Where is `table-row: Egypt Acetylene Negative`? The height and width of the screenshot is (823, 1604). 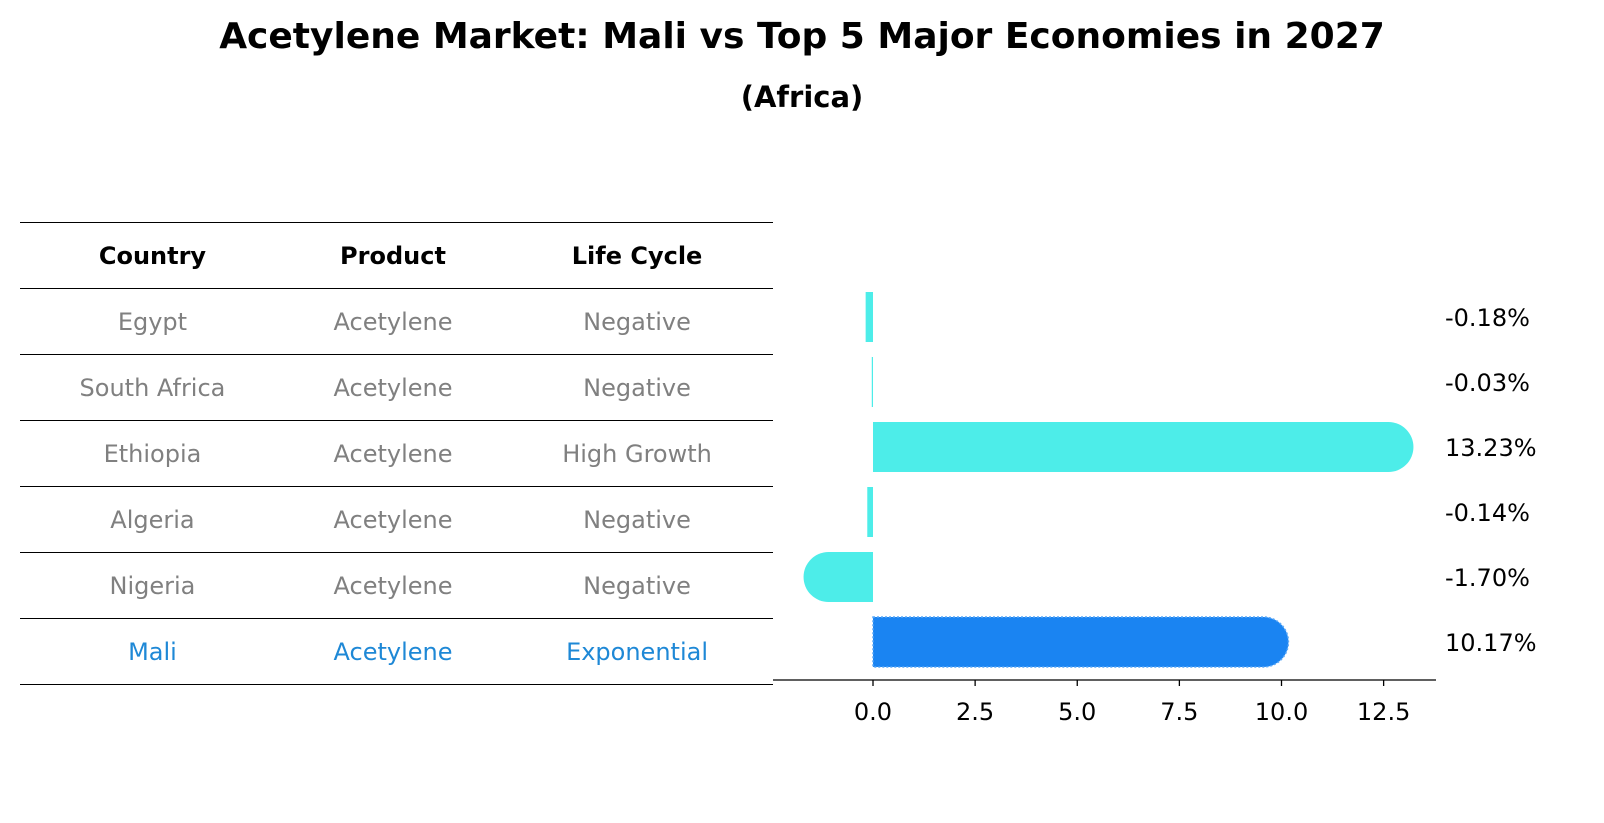
table-row: Egypt Acetylene Negative is located at coordinates (396, 321).